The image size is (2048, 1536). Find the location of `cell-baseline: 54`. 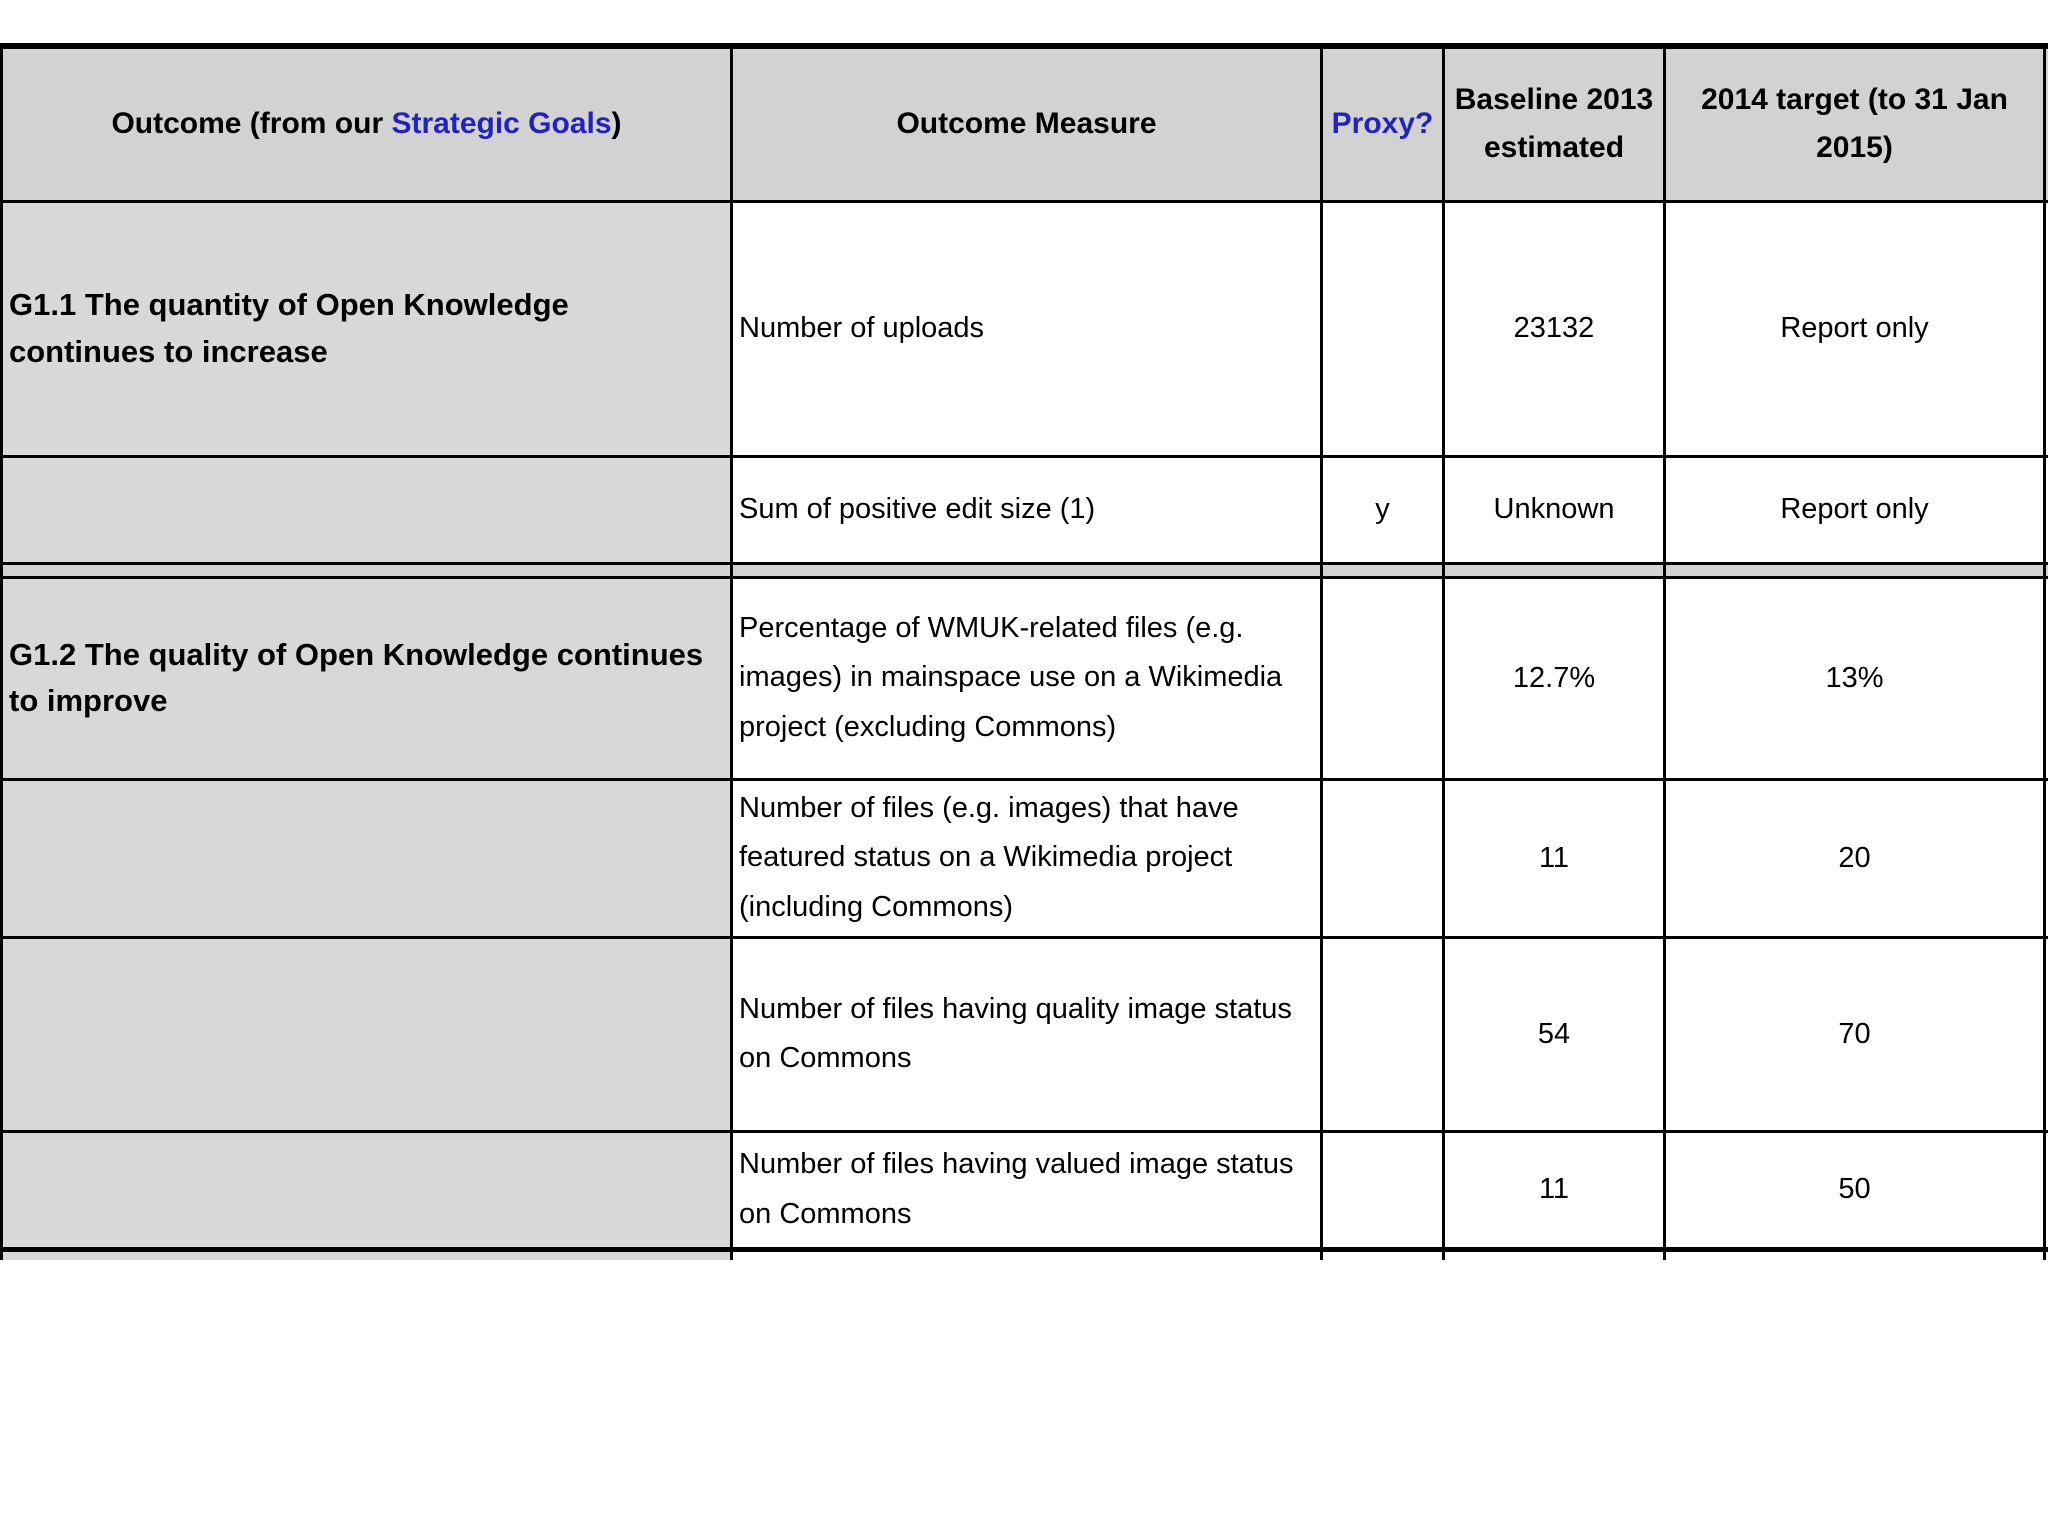

cell-baseline: 54 is located at coordinates (1554, 1034).